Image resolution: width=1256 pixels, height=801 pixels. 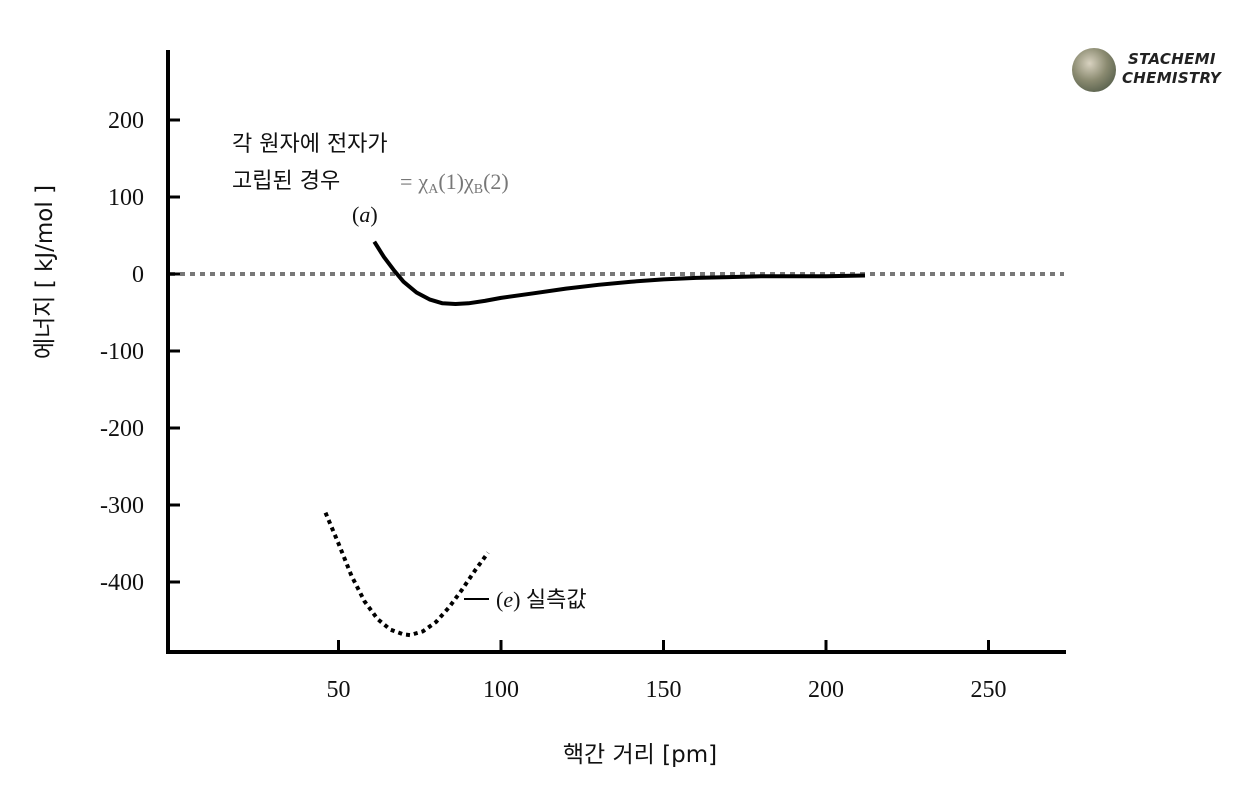 What do you see at coordinates (989, 690) in the screenshot?
I see `x-tick-label: 250` at bounding box center [989, 690].